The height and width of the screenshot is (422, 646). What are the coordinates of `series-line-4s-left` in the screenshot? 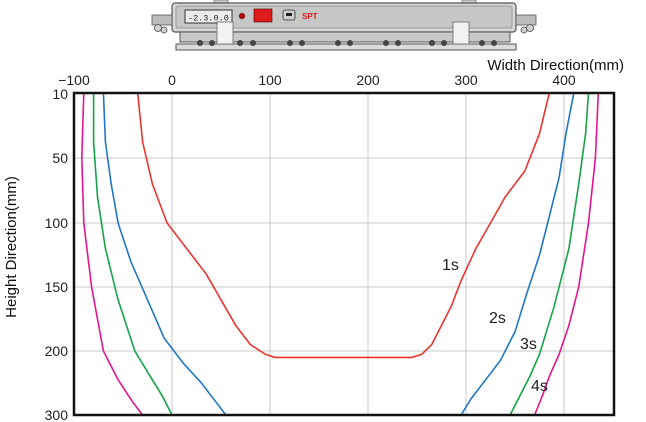 It's located at (112, 254).